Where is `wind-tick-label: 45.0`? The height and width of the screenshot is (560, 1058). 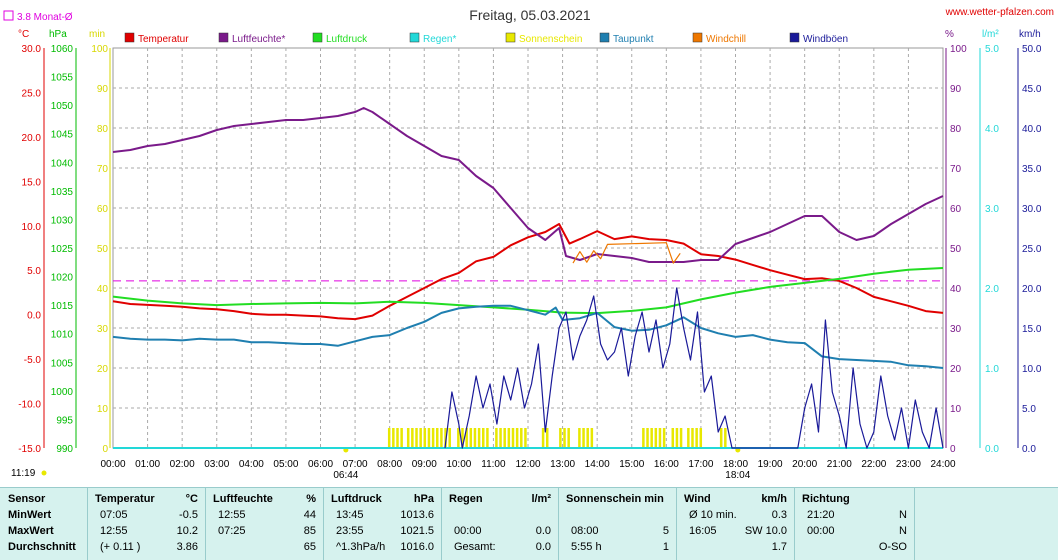
wind-tick-label: 45.0 is located at coordinates (1032, 89).